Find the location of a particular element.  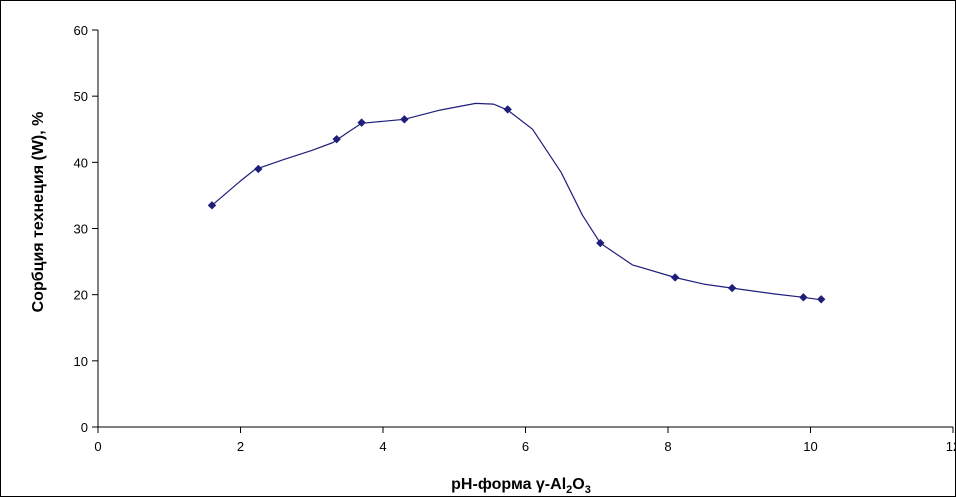

x-tick-label: 10 is located at coordinates (810, 446).